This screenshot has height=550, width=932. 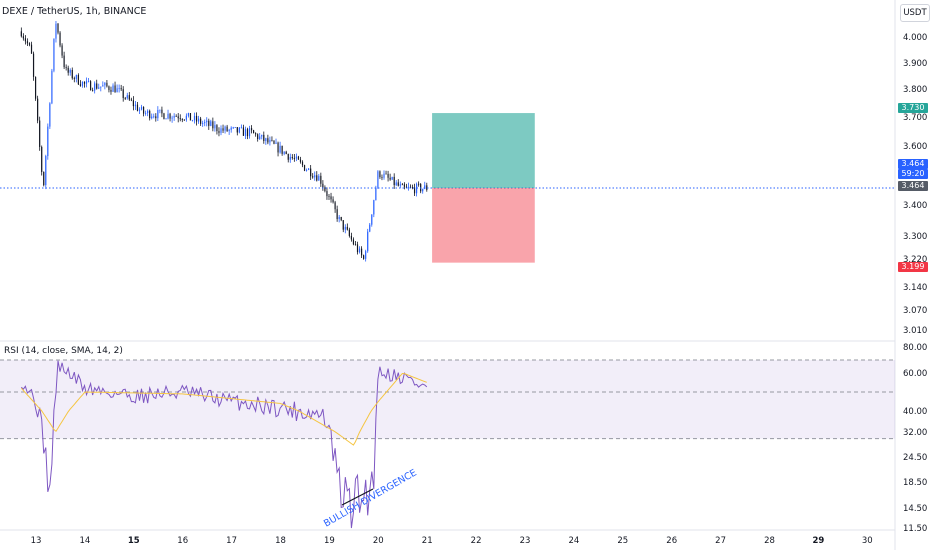 I want to click on price-tick-label: 3.600, so click(x=915, y=147).